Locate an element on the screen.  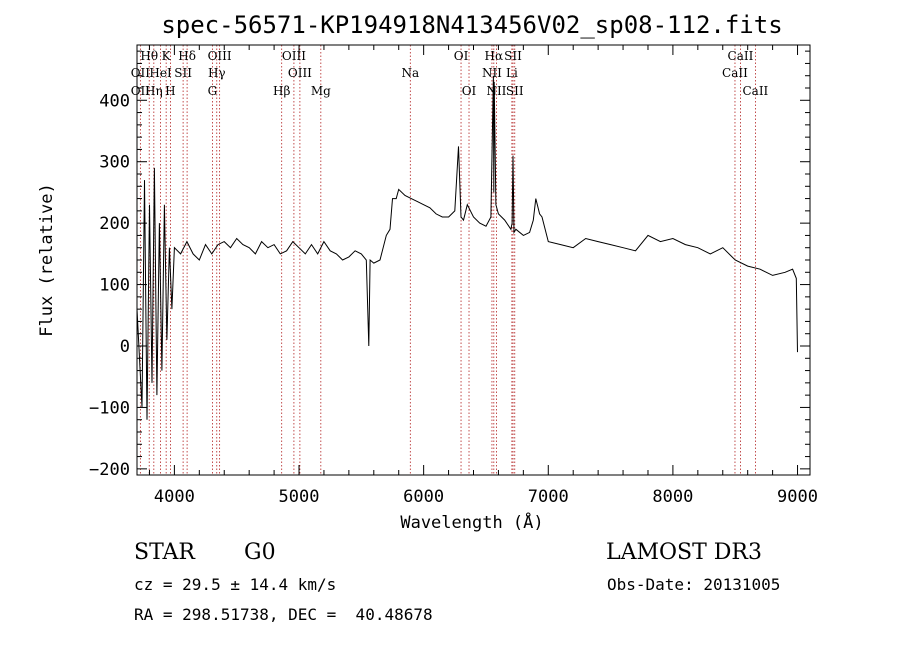
spectral-line-label: Hθ is located at coordinates (149, 56).